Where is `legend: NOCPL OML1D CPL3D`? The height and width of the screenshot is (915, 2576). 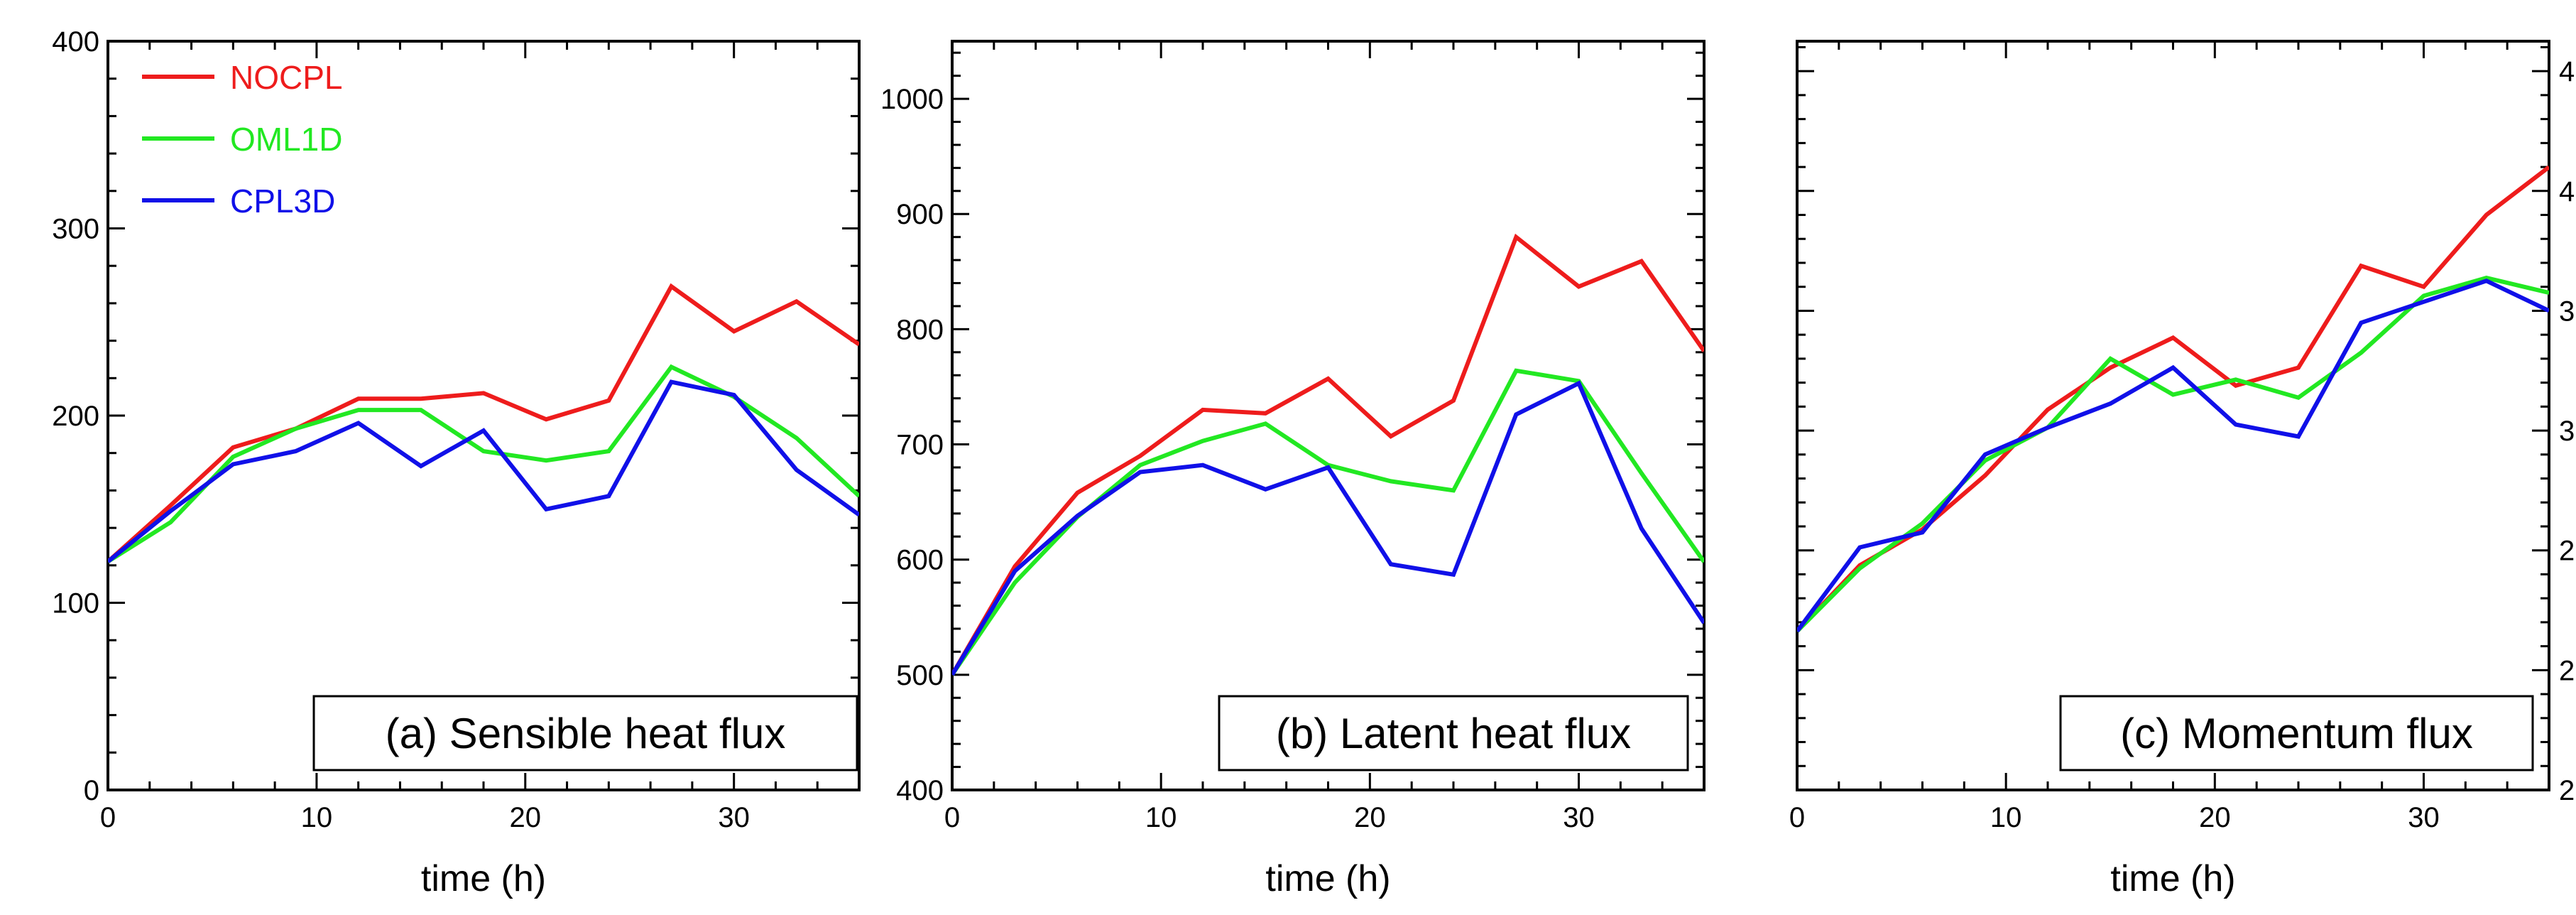
legend: NOCPL OML1D CPL3D is located at coordinates (242, 139).